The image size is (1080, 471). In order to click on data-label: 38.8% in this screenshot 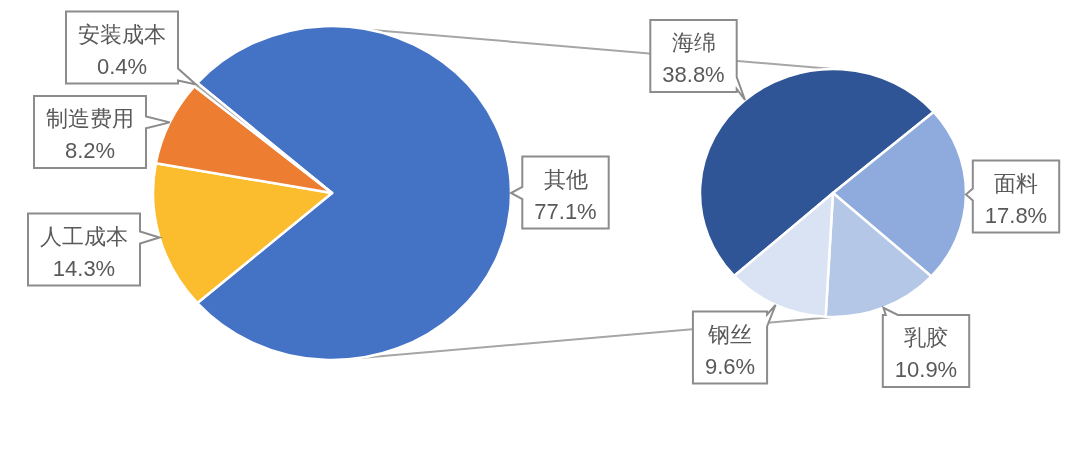, I will do `click(693, 74)`.